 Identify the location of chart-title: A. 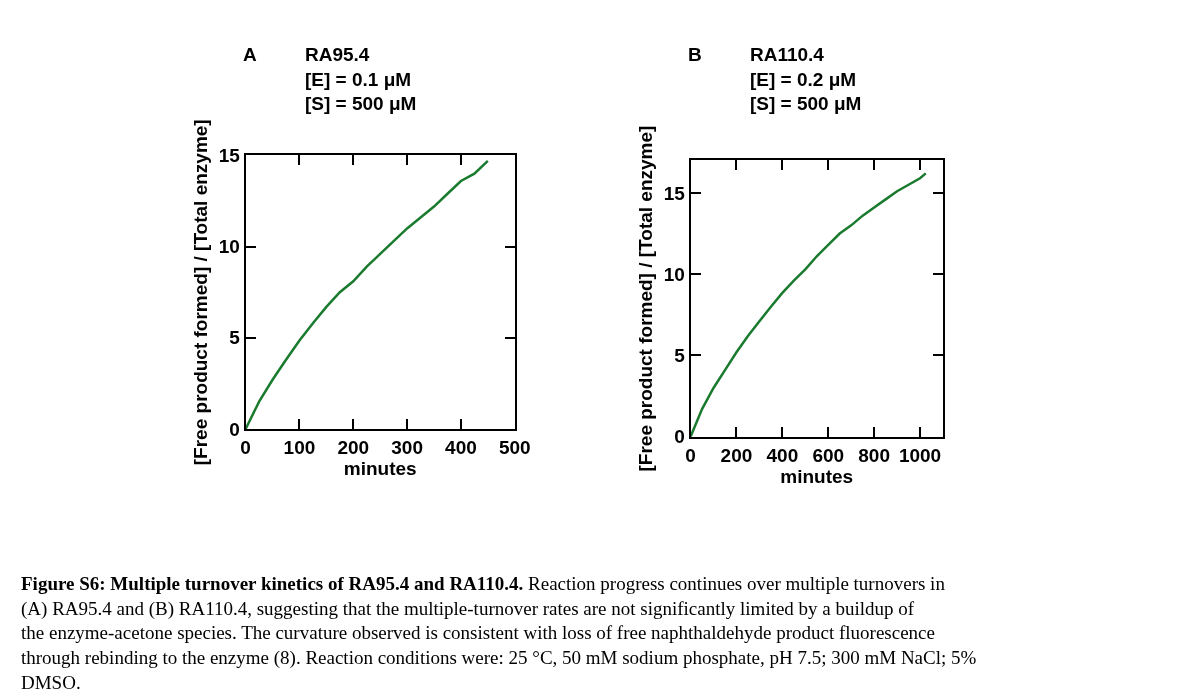
(250, 54).